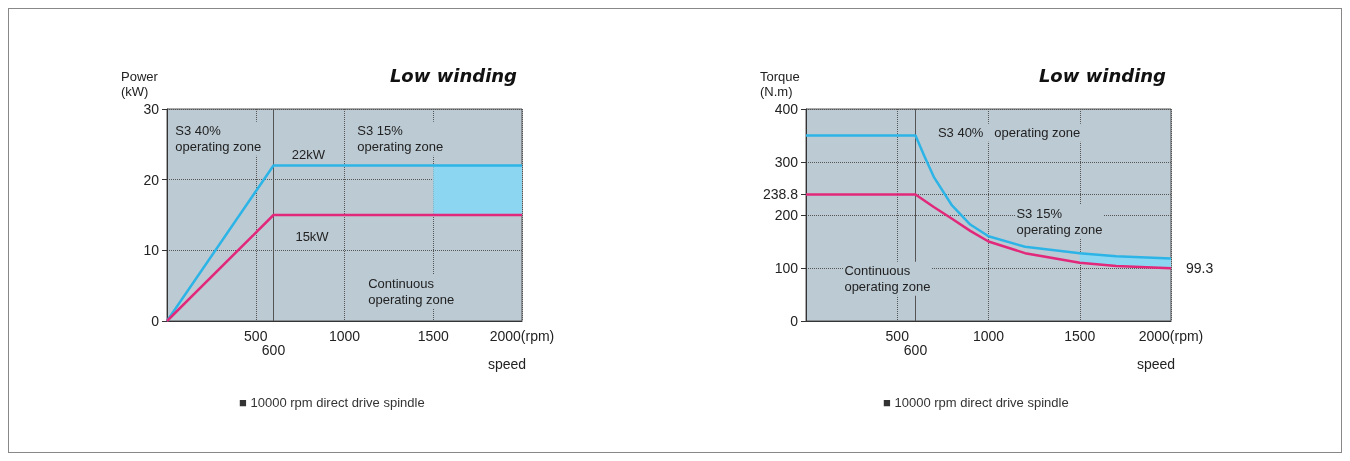 The image size is (1350, 461). I want to click on y-tick-label: 30, so click(151, 109).